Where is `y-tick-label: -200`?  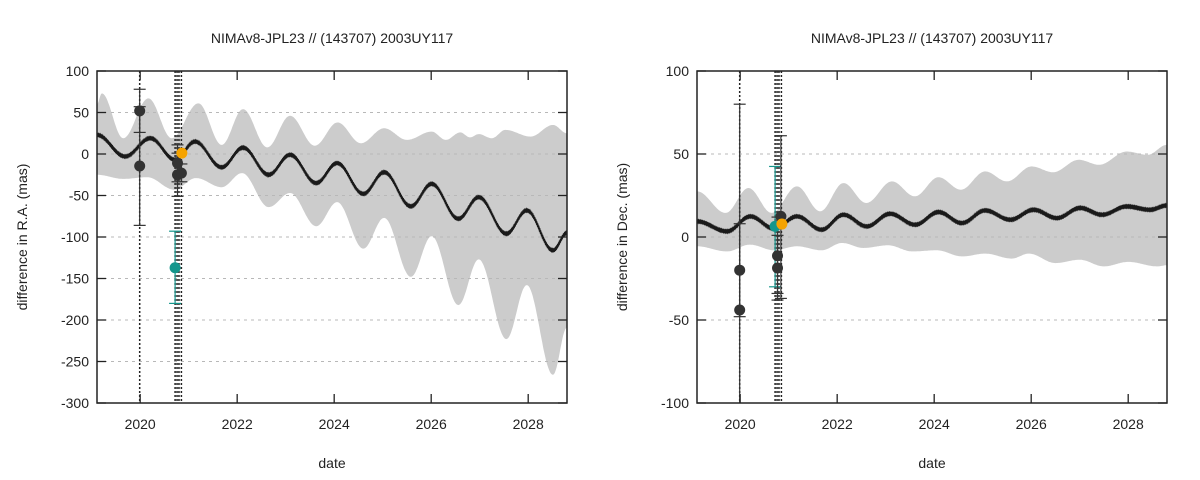 y-tick-label: -200 is located at coordinates (75, 320).